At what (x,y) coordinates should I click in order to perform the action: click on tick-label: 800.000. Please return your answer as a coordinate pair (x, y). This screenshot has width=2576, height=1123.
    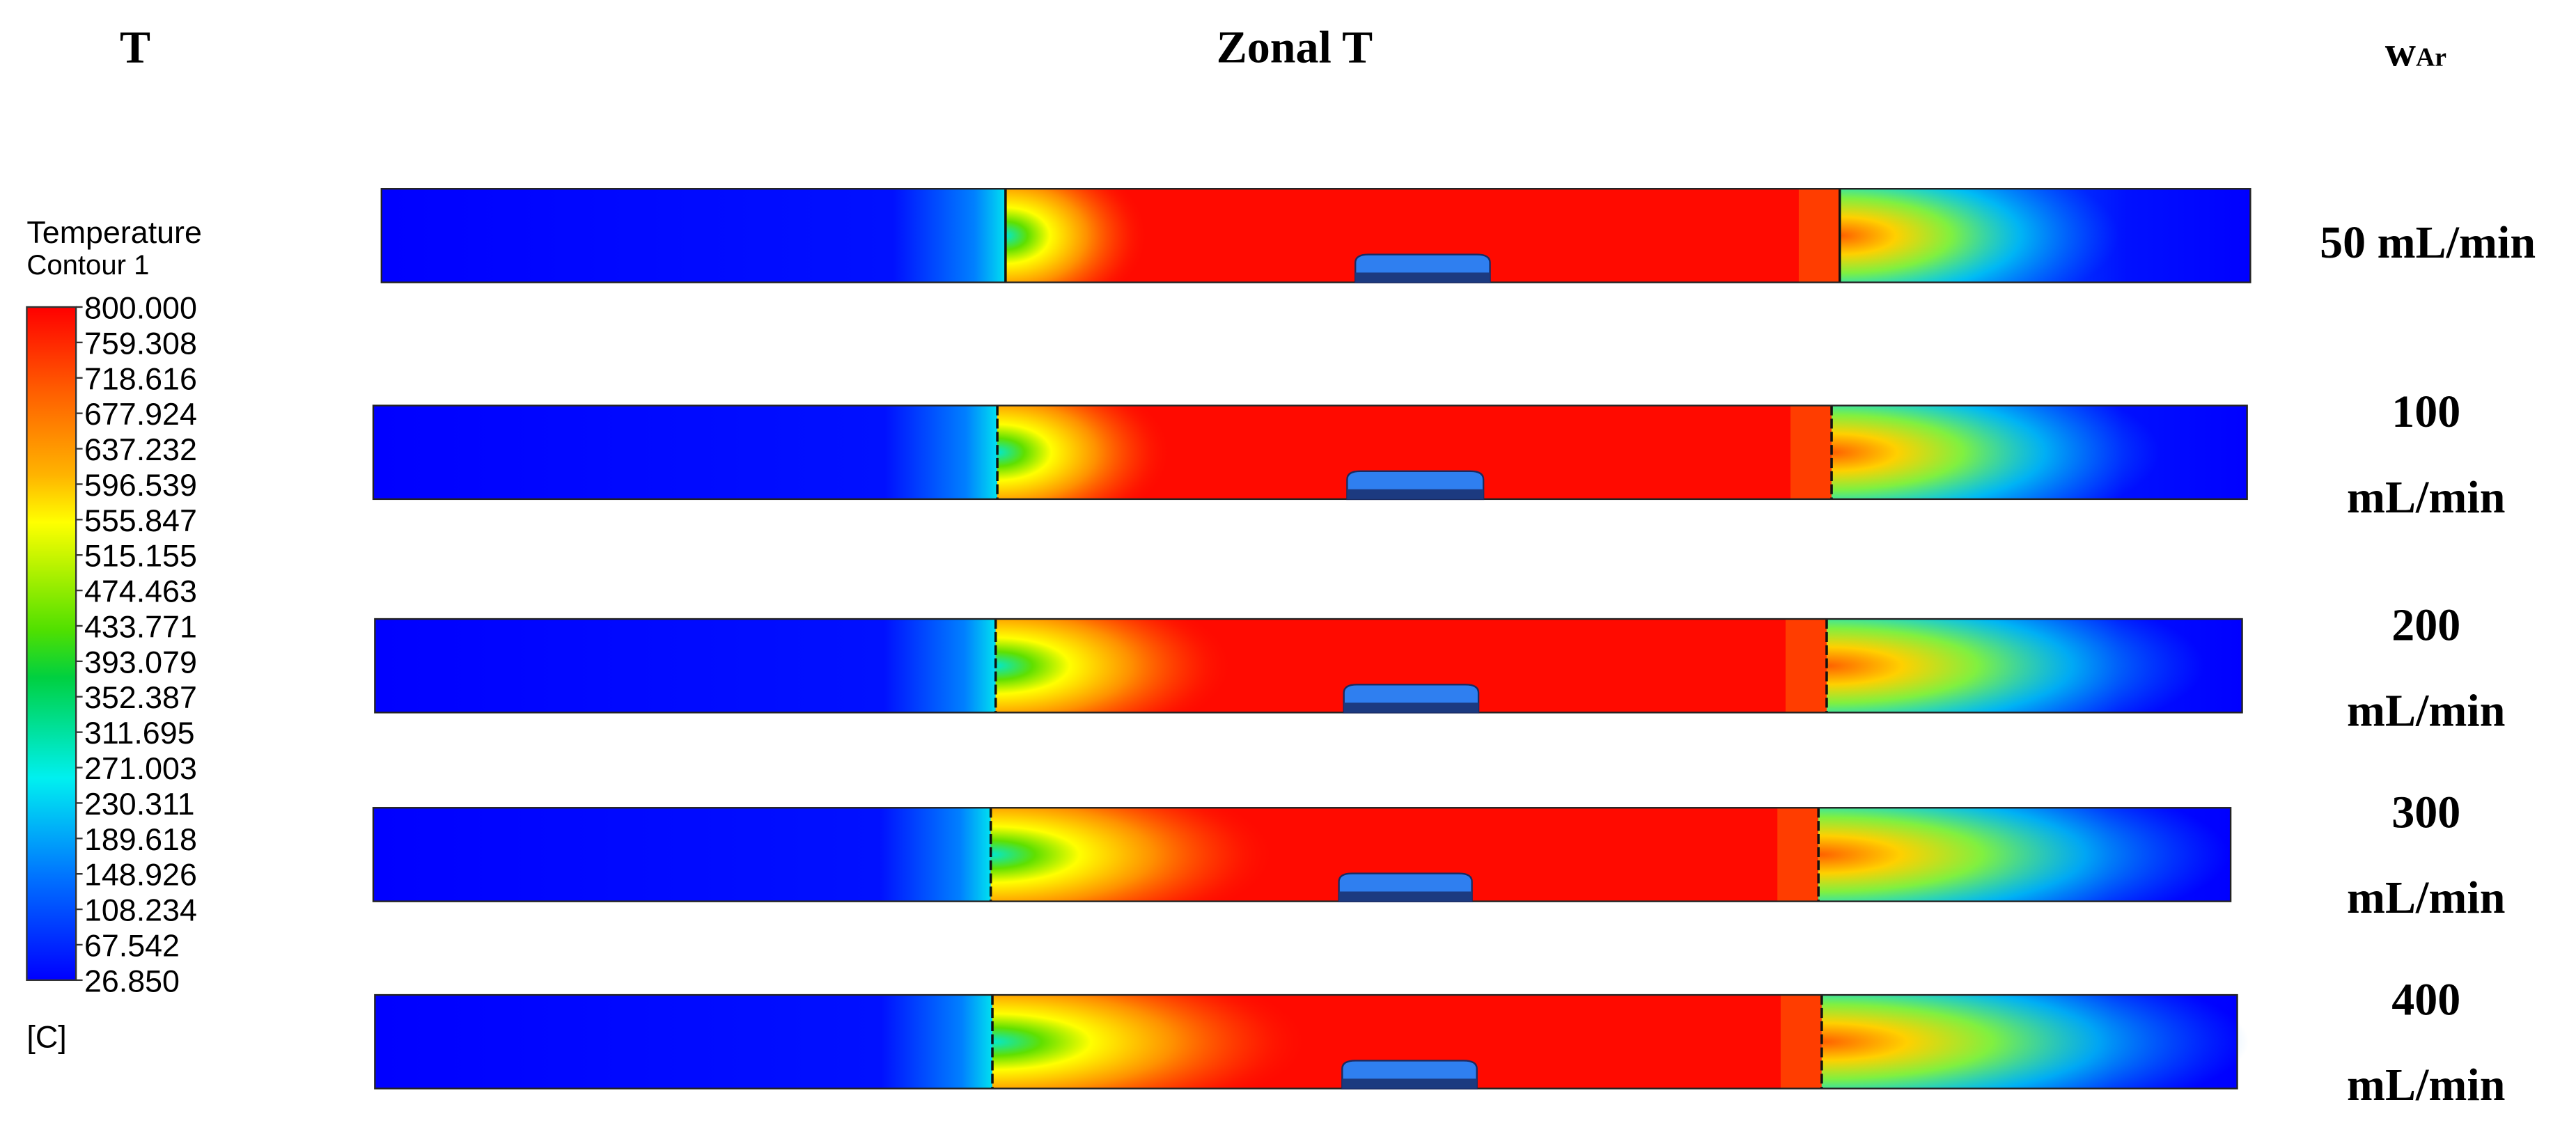
    Looking at the image, I should click on (141, 307).